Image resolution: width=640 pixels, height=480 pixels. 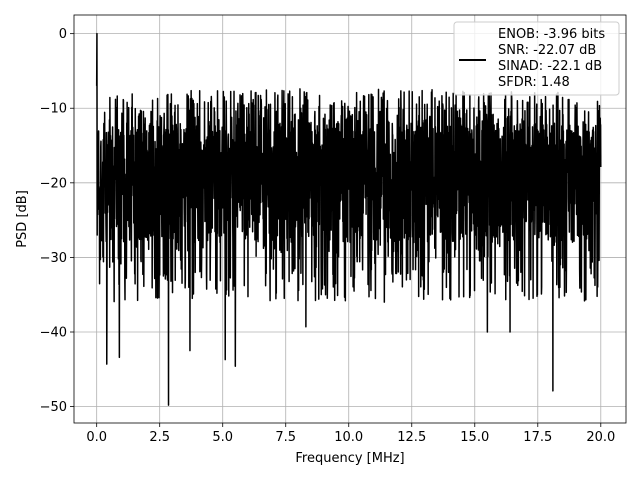 I want to click on x-axis-ticks: 0.0 2.5 5.0 7.5 10.0 12.5 15.0 17.5 20.0, so click(x=350, y=434).